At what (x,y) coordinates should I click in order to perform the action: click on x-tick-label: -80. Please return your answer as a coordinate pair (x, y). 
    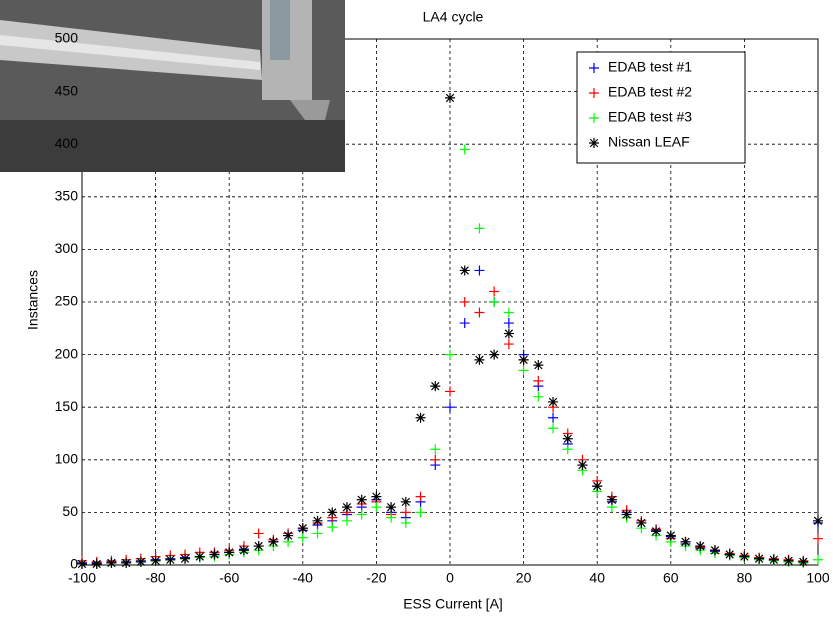
    Looking at the image, I should click on (155, 578).